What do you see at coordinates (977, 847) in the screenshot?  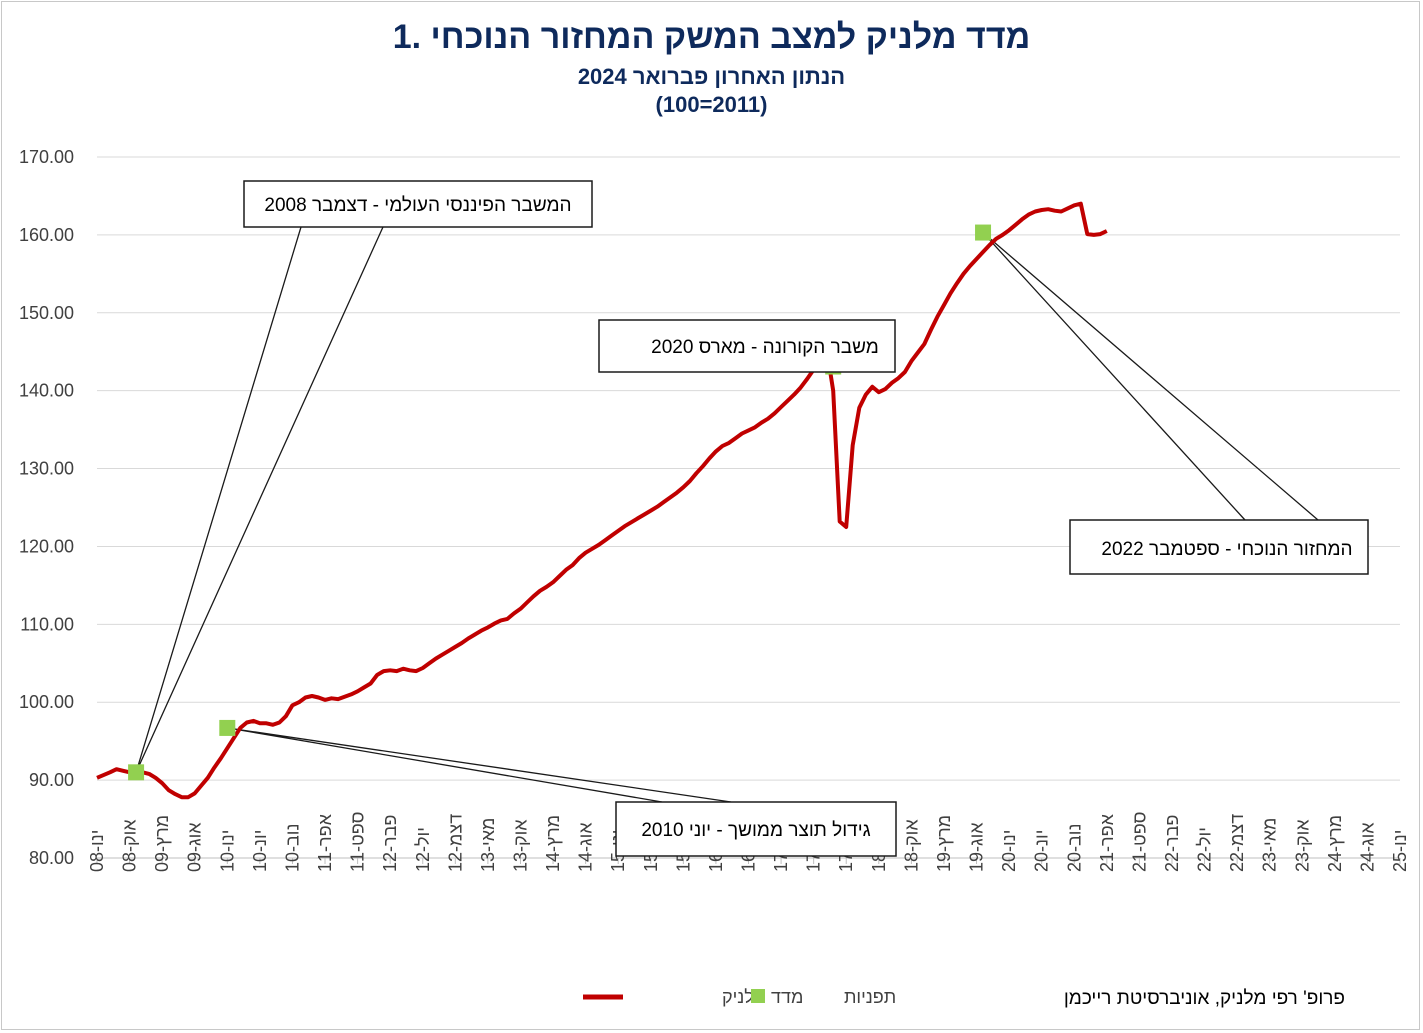 I see `x-tick-label: אוג-19` at bounding box center [977, 847].